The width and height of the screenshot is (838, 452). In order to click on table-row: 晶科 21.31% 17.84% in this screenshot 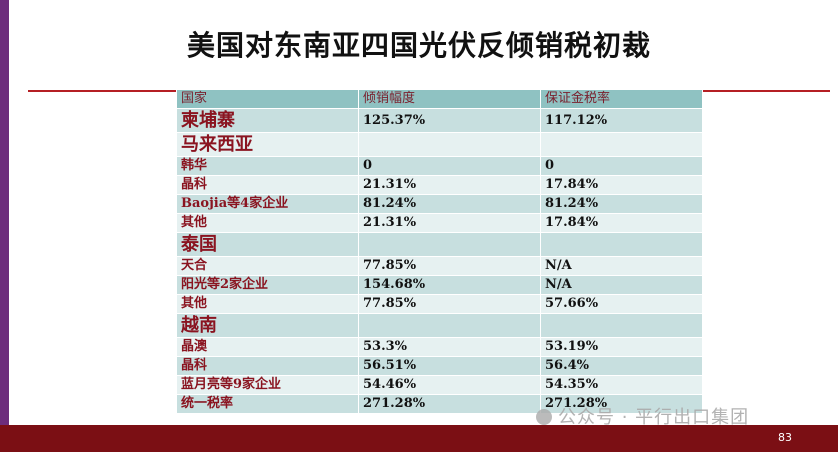, I will do `click(439, 185)`.